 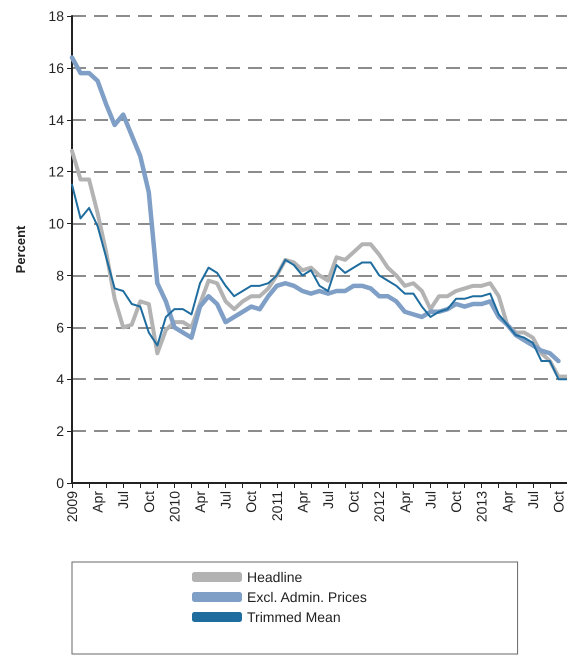 What do you see at coordinates (56, 68) in the screenshot?
I see `y-tick-label: 16` at bounding box center [56, 68].